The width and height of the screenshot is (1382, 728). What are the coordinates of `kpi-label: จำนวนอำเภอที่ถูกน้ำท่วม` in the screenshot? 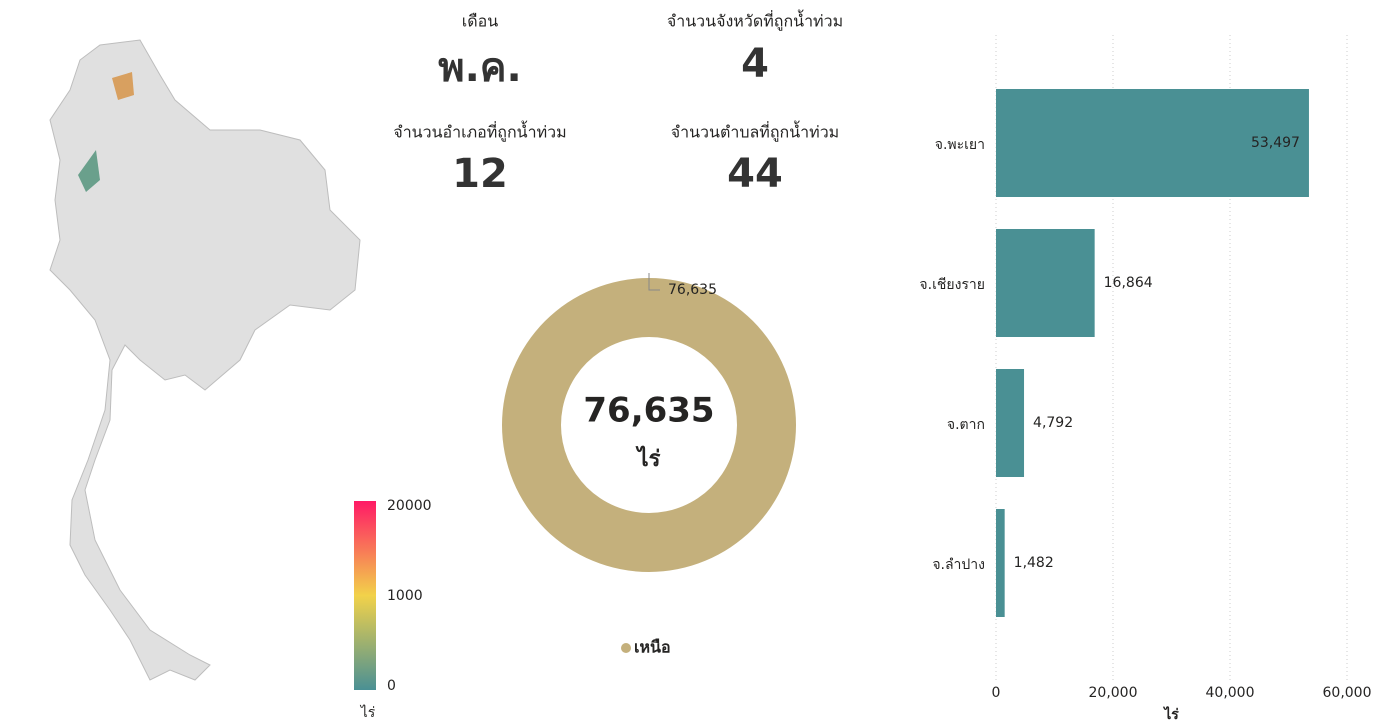 It's located at (479, 132).